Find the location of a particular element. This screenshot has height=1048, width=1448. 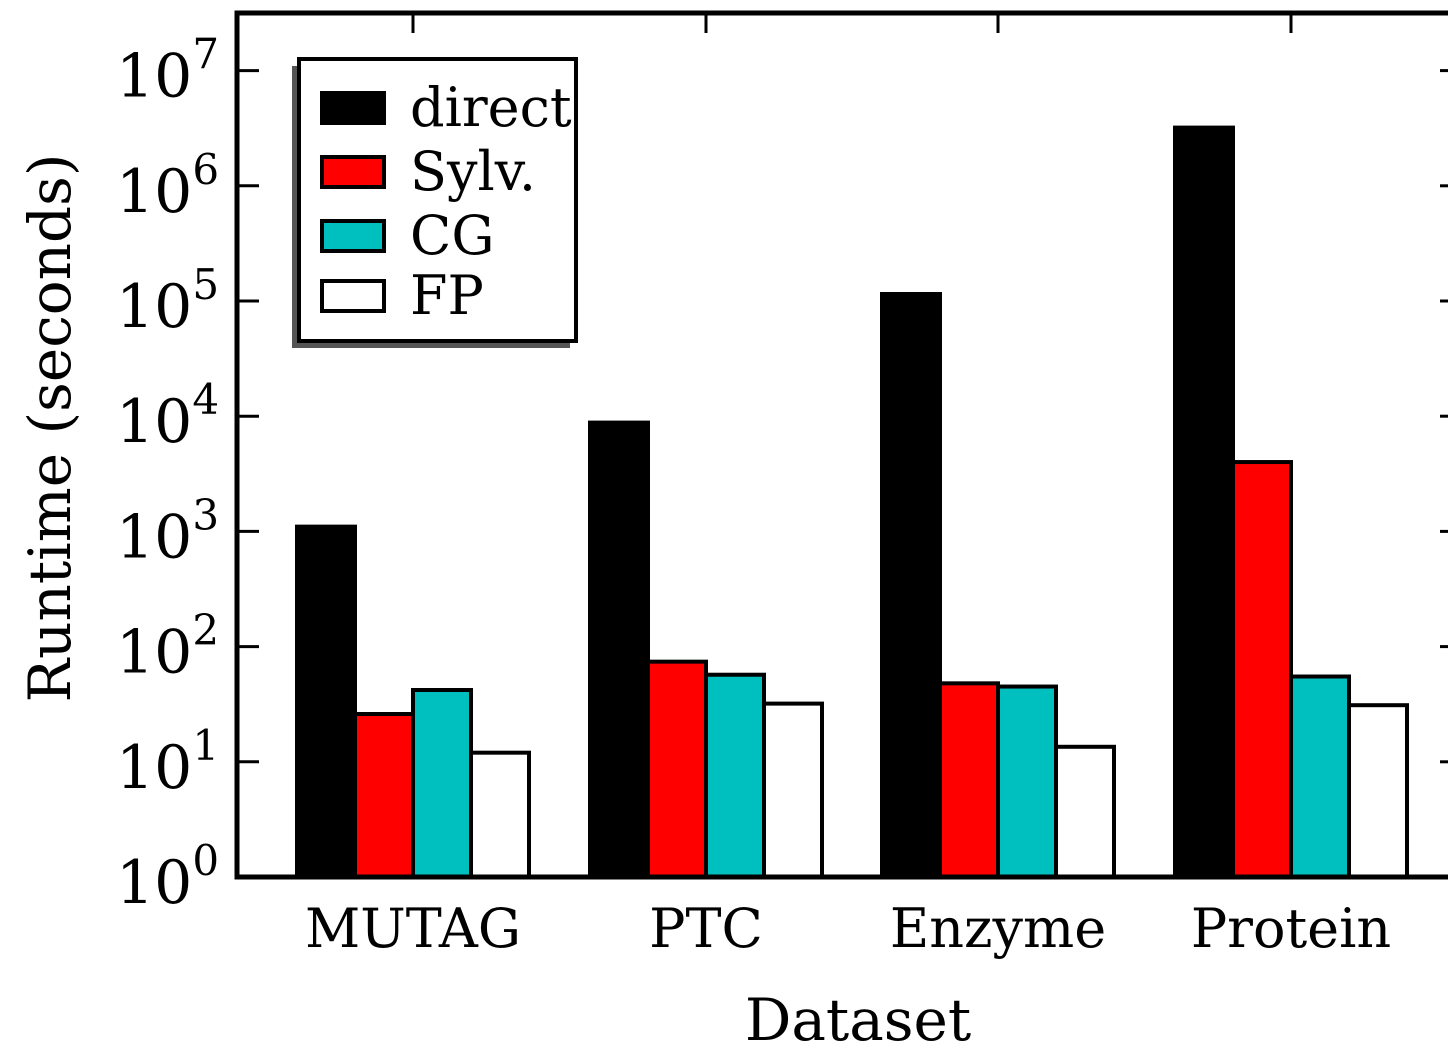

bar-enzyme-cg is located at coordinates (1027, 782).